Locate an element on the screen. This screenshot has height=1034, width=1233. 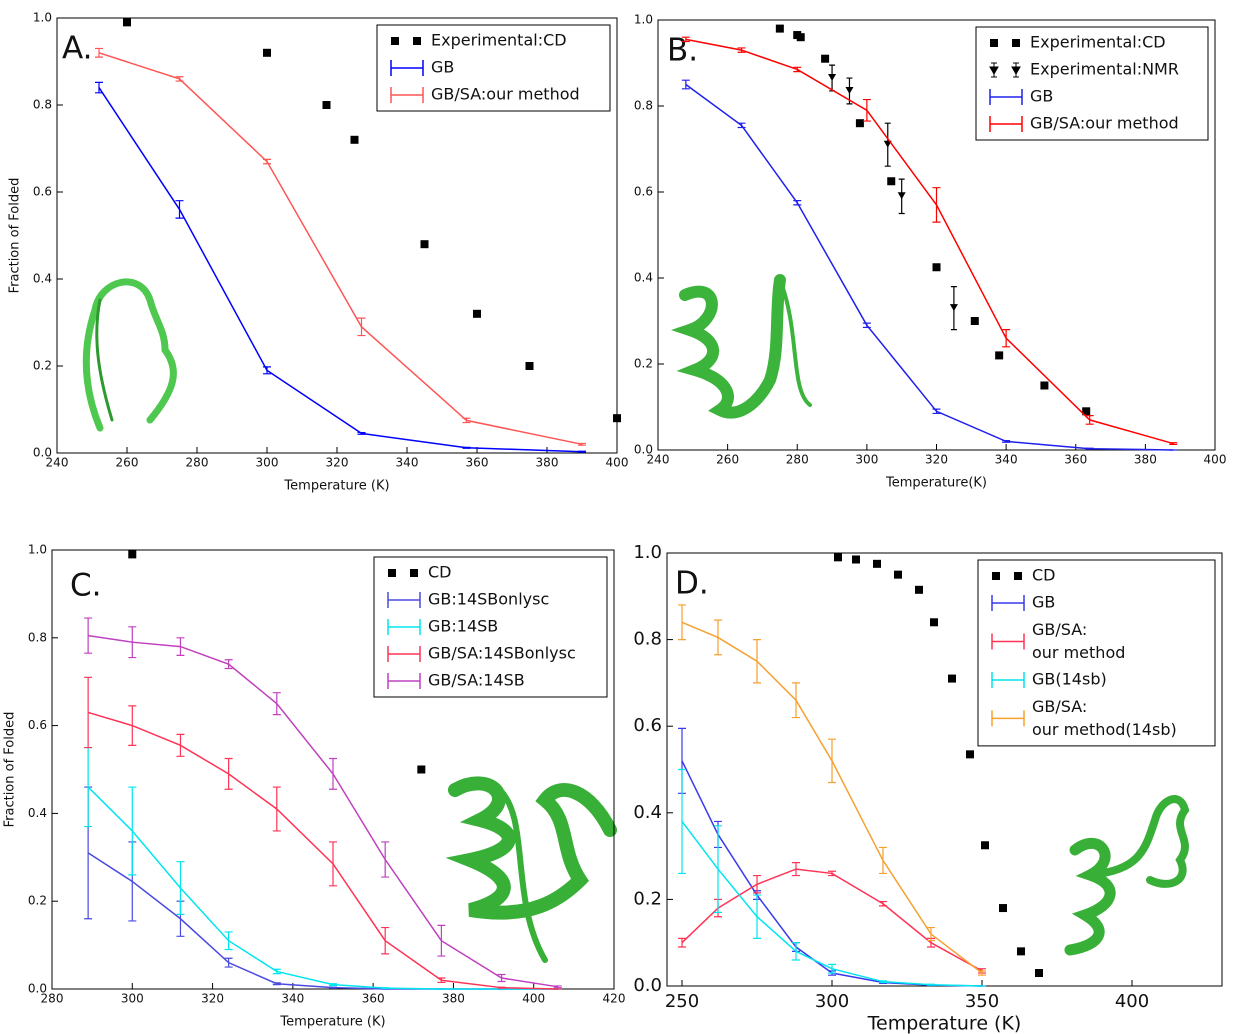
legend-label: GB(14sb) is located at coordinates (1069, 678).